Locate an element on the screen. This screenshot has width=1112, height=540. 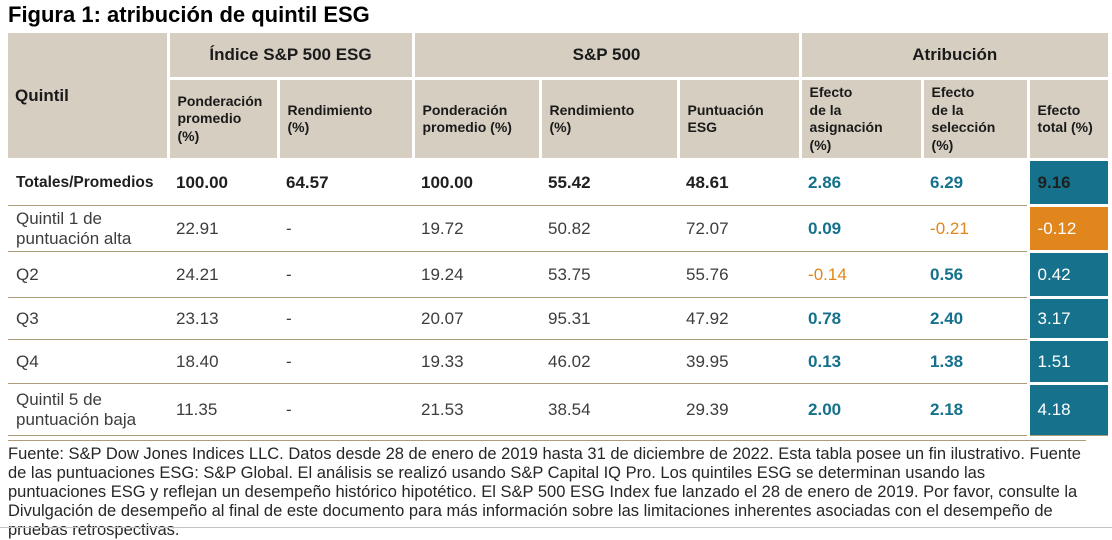
value-cell: 38.54 is located at coordinates (609, 410).